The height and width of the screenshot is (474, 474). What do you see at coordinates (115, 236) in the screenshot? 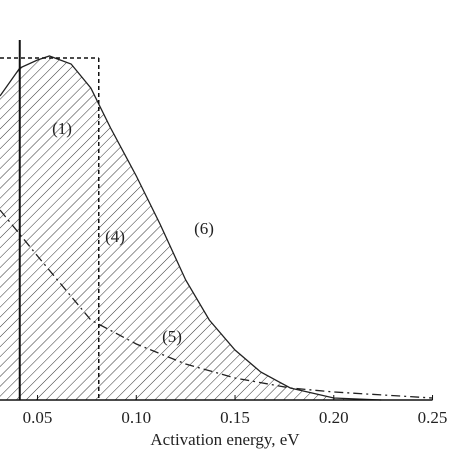
I see `annotation: (4)` at bounding box center [115, 236].